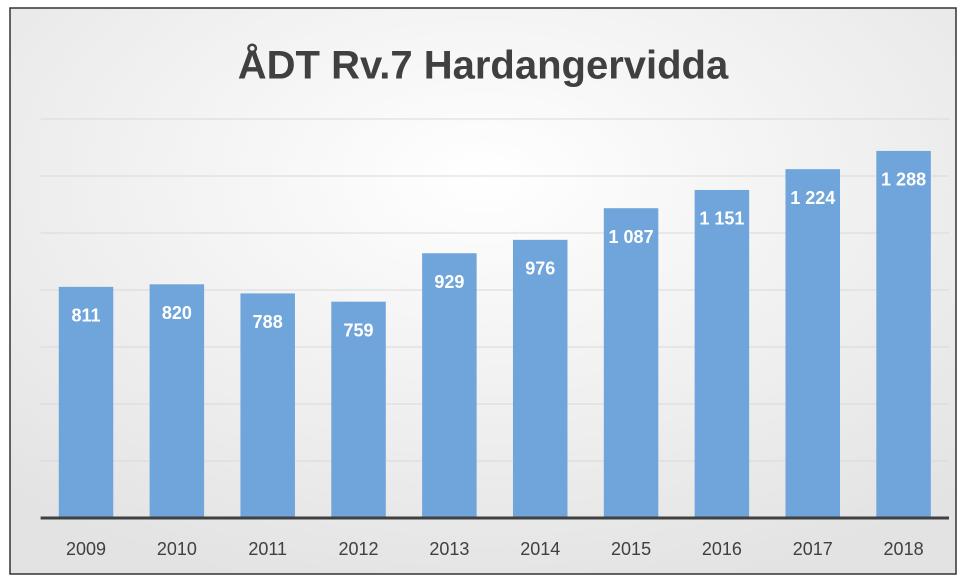 This screenshot has height=578, width=966. I want to click on data-label: 788, so click(268, 322).